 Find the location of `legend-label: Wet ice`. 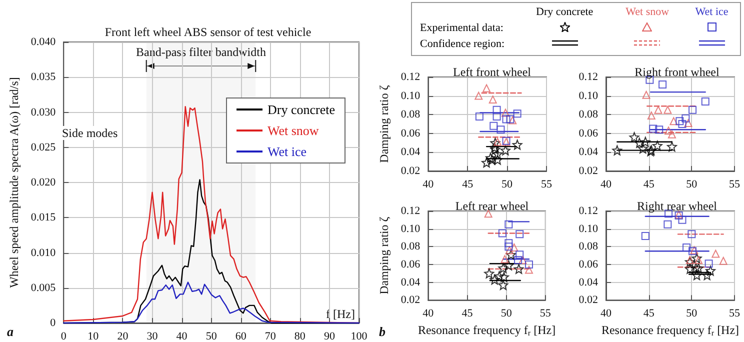

legend-label: Wet ice is located at coordinates (287, 151).